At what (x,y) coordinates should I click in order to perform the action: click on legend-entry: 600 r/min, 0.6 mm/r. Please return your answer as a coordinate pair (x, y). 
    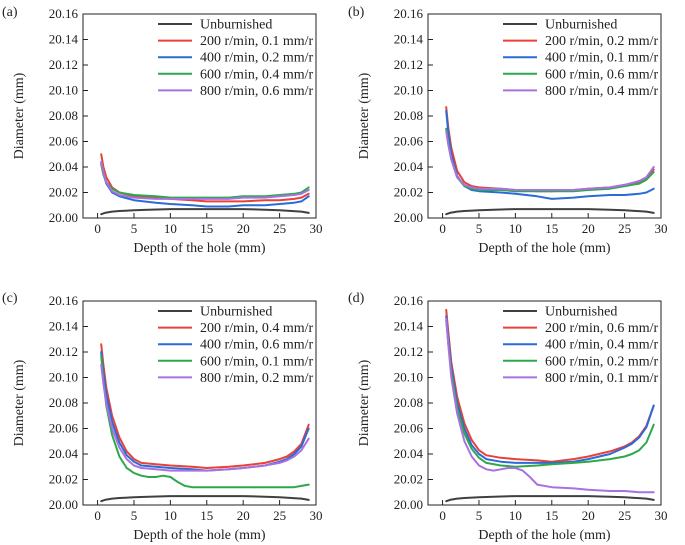
    Looking at the image, I should click on (602, 74).